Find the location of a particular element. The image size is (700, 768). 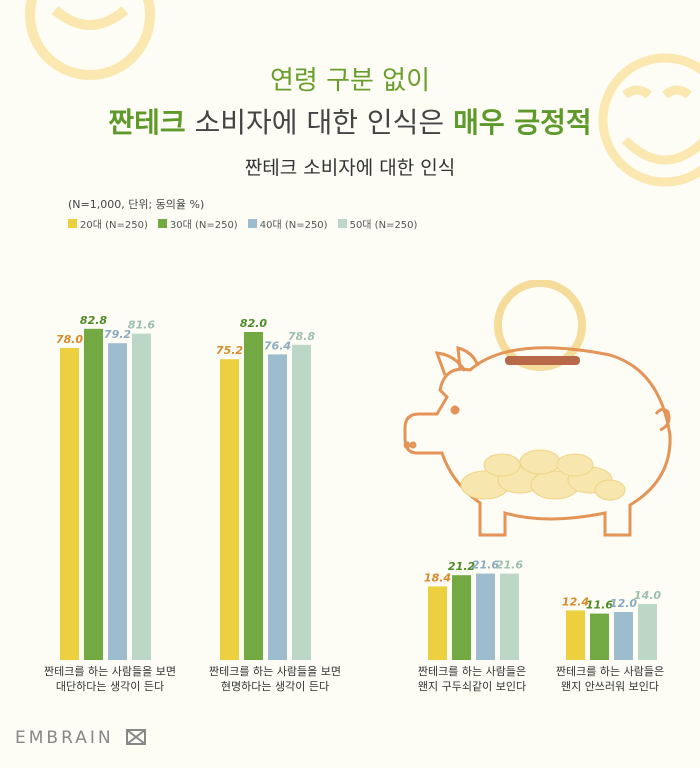

legend-item-3: 40대 (N=250) is located at coordinates (287, 223).